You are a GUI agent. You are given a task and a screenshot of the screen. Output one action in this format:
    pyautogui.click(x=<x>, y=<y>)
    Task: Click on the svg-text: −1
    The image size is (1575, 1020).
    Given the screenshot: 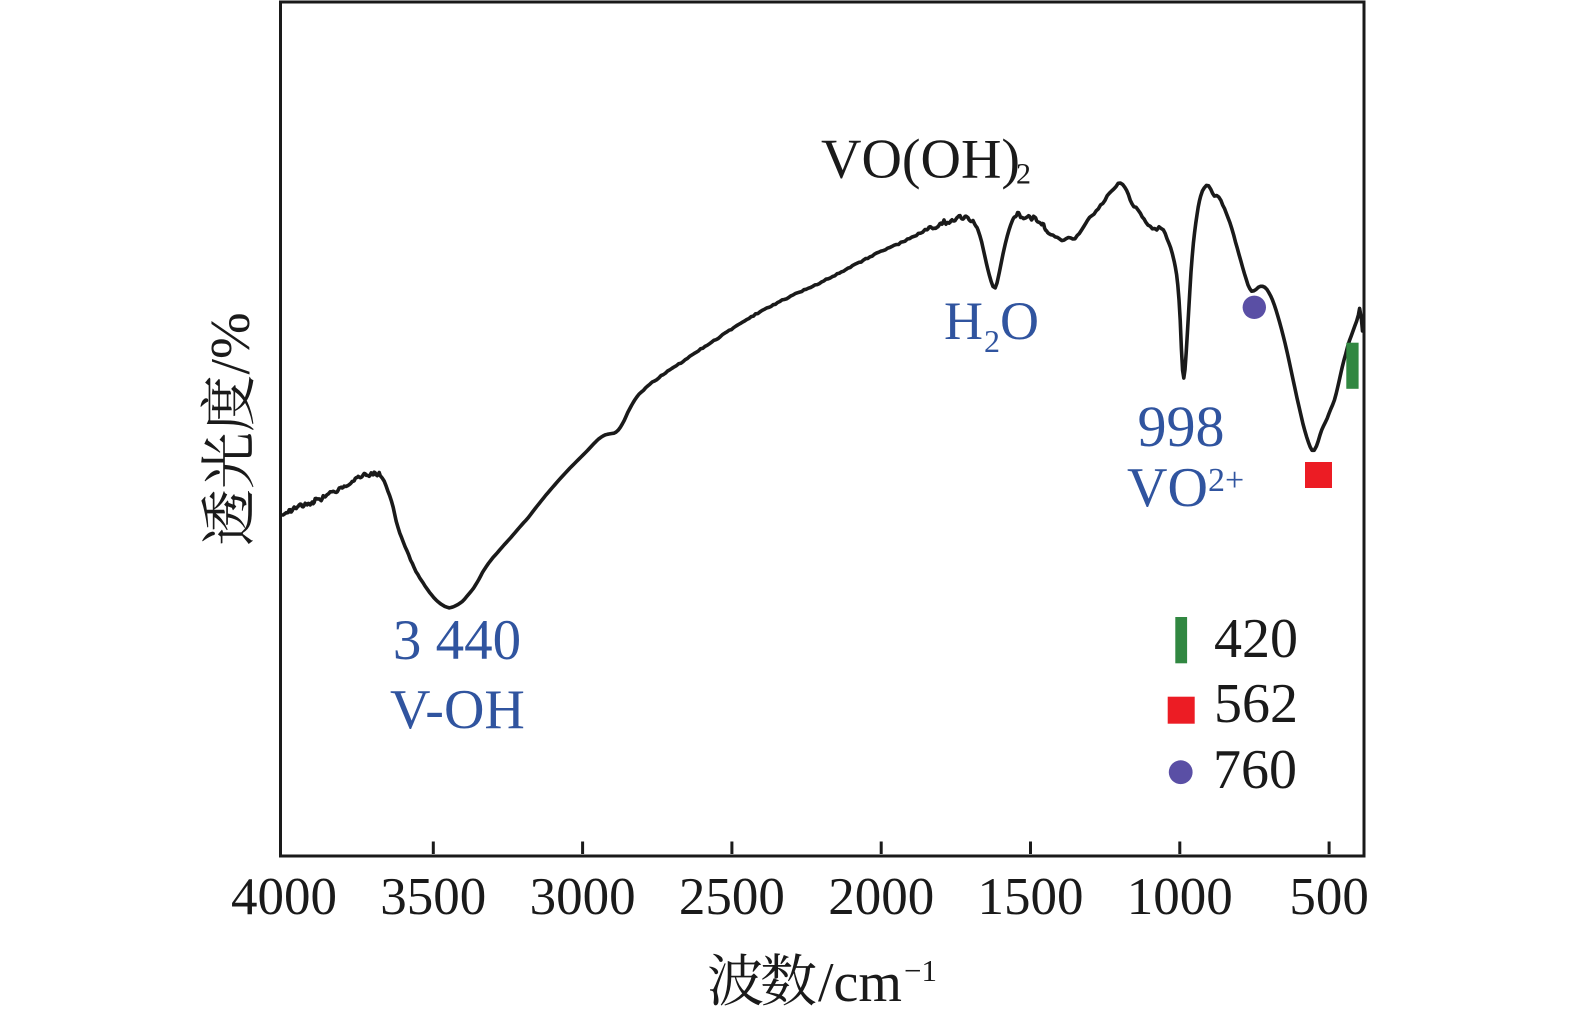 What is the action you would take?
    pyautogui.click(x=920, y=970)
    